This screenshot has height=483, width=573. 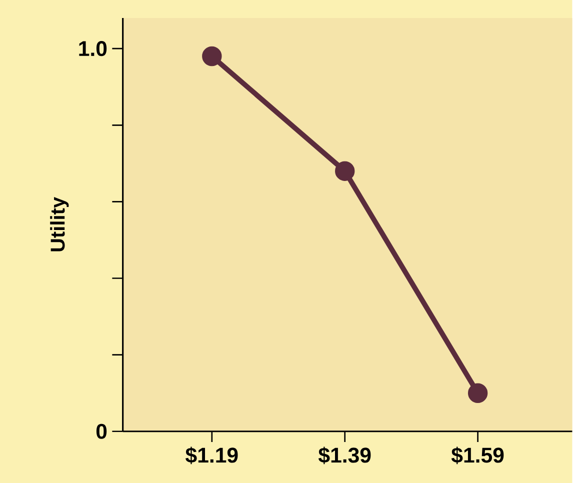 I want to click on x-tick-label: $1.39, so click(x=344, y=455).